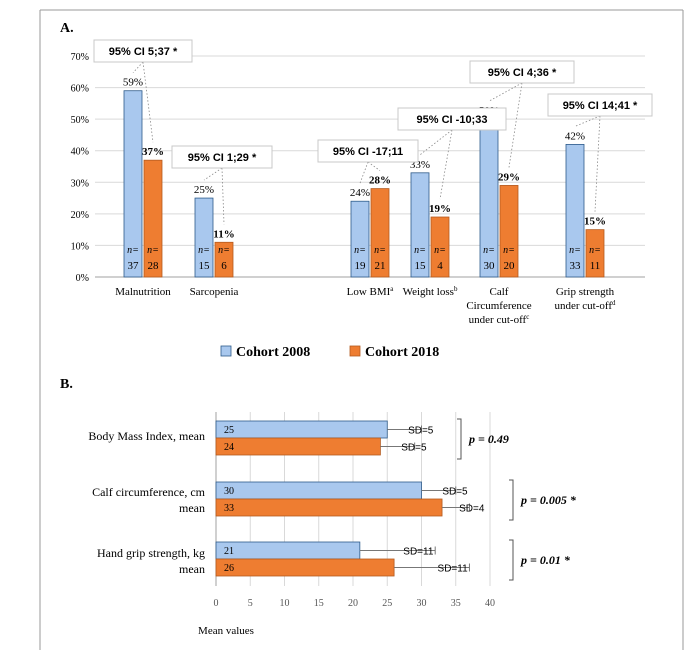 The height and width of the screenshot is (650, 693). I want to click on category-label: Circumference, so click(498, 306).